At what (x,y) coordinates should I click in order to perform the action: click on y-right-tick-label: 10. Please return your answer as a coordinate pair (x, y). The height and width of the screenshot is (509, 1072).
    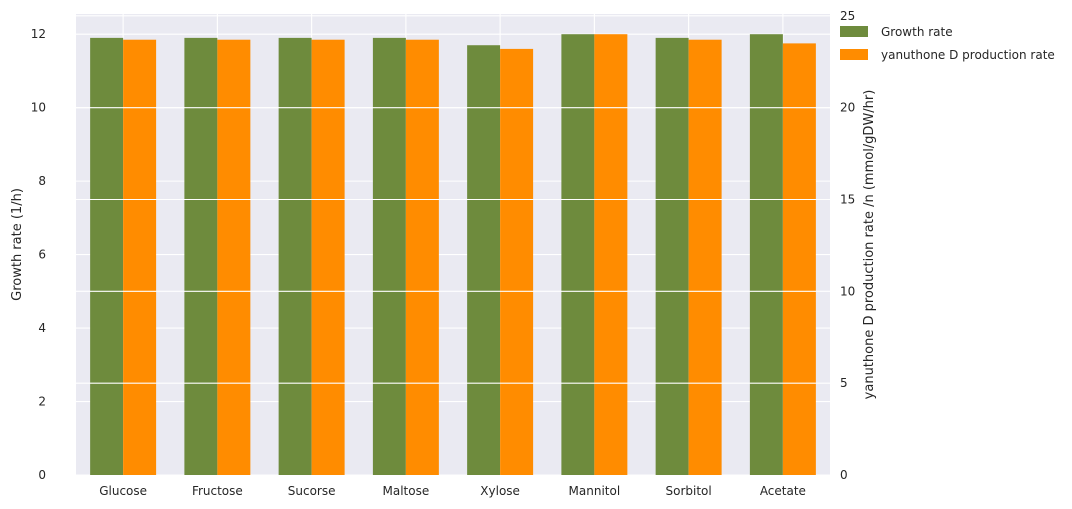
    Looking at the image, I should click on (847, 291).